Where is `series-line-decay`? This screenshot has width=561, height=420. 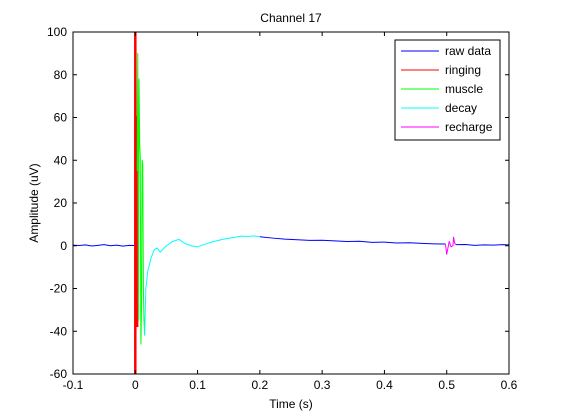
series-line-decay is located at coordinates (202, 285).